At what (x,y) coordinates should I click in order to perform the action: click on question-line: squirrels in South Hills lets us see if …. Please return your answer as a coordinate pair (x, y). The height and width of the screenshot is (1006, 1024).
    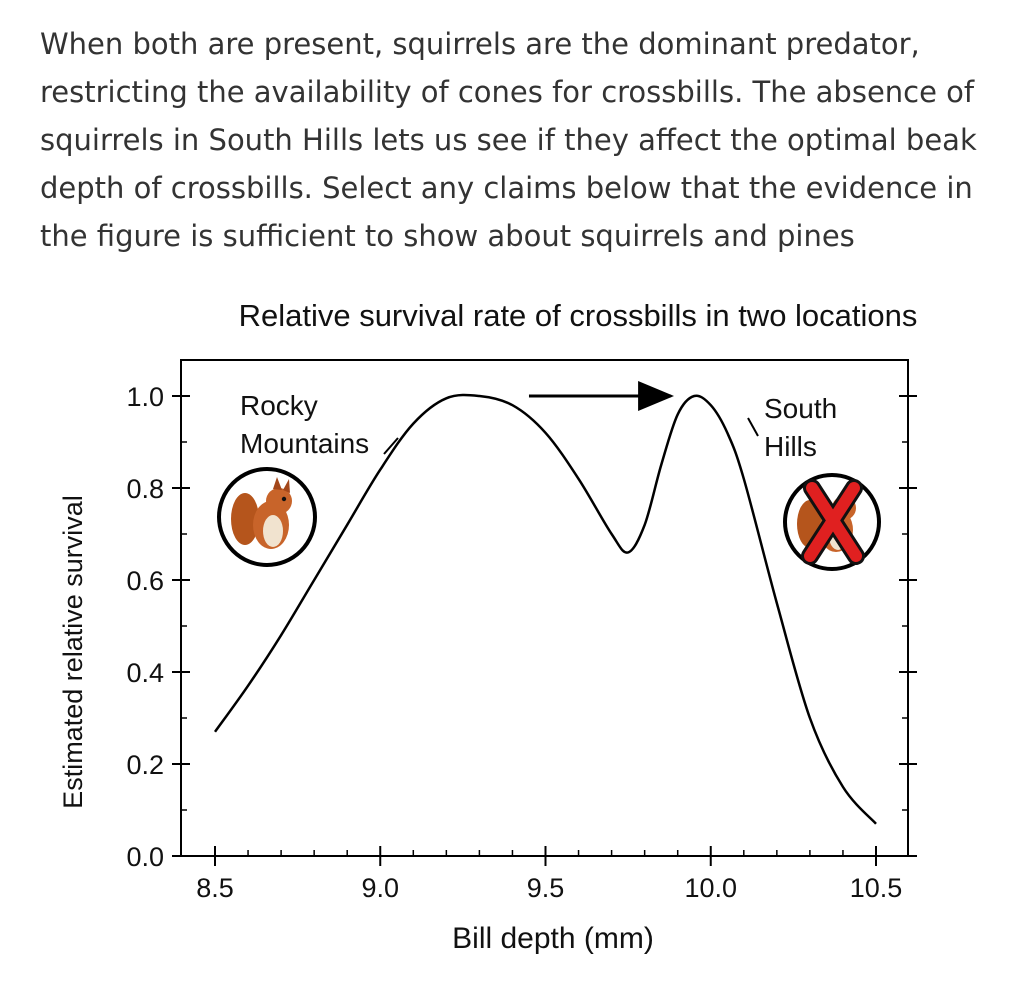
    Looking at the image, I should click on (508, 140).